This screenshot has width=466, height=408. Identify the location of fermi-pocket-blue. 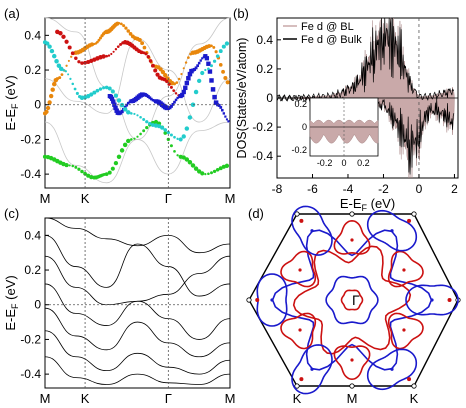
(312, 230).